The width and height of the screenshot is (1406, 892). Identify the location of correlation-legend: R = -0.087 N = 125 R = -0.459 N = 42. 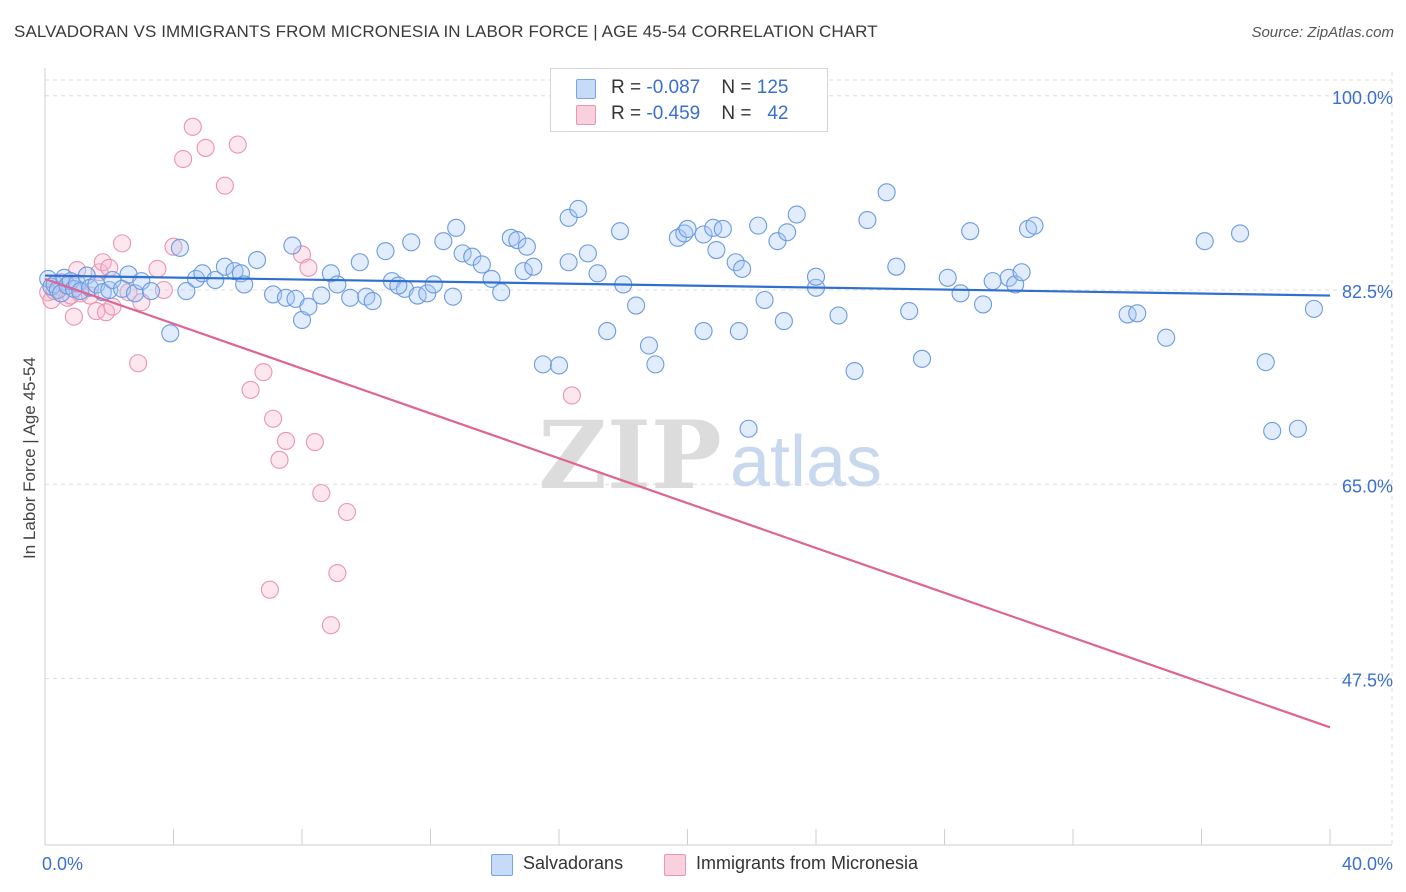
(689, 100).